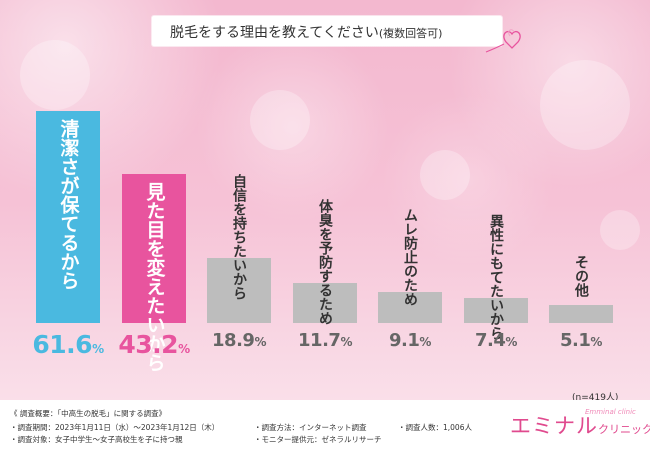  I want to click on value-label-7: 5.1%, so click(581, 340).